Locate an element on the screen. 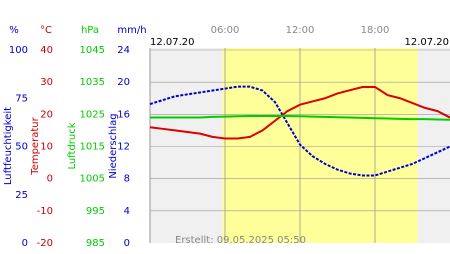 The width and height of the screenshot is (450, 254). y-tick-label: 40 is located at coordinates (46, 50).